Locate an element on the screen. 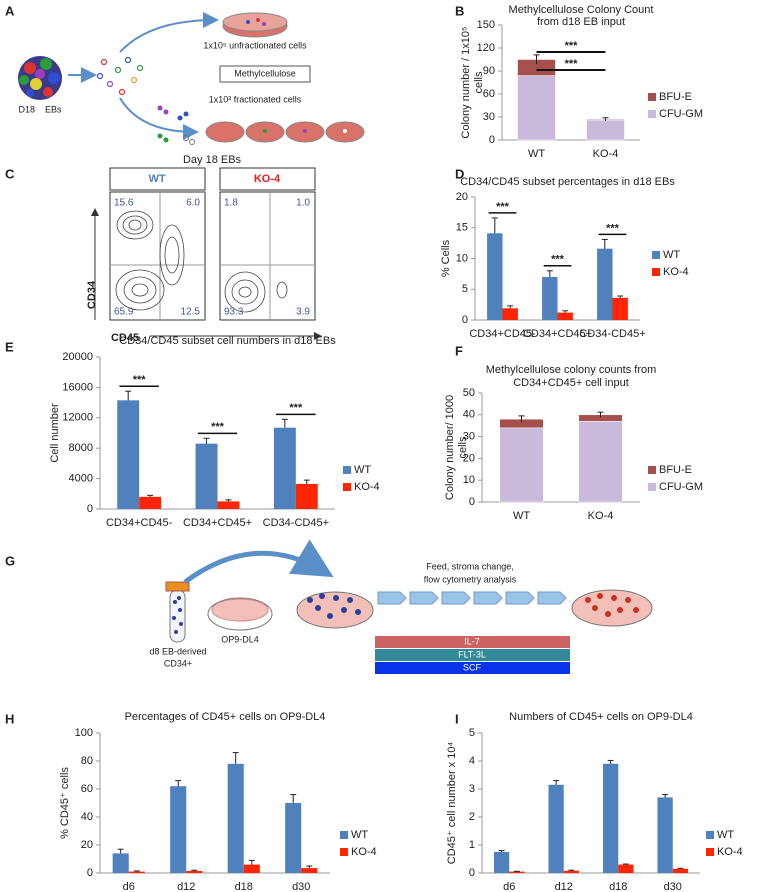  panel-letter: G is located at coordinates (10, 560).